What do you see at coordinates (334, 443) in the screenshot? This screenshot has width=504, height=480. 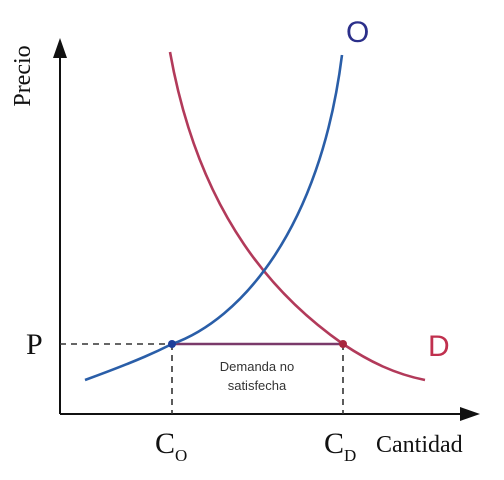 I see `q-demand-main: C` at bounding box center [334, 443].